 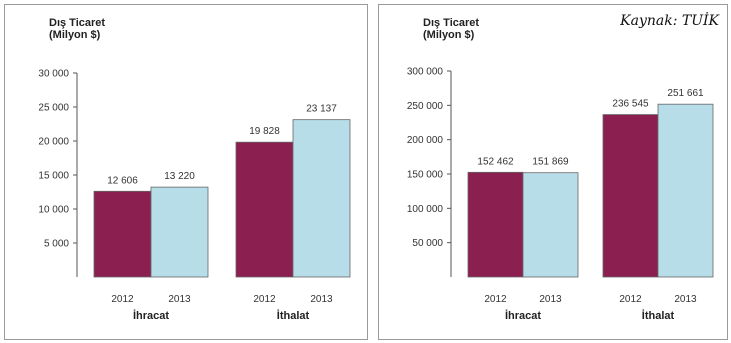 I want to click on y-tick-label: 30 000, so click(x=53, y=74).